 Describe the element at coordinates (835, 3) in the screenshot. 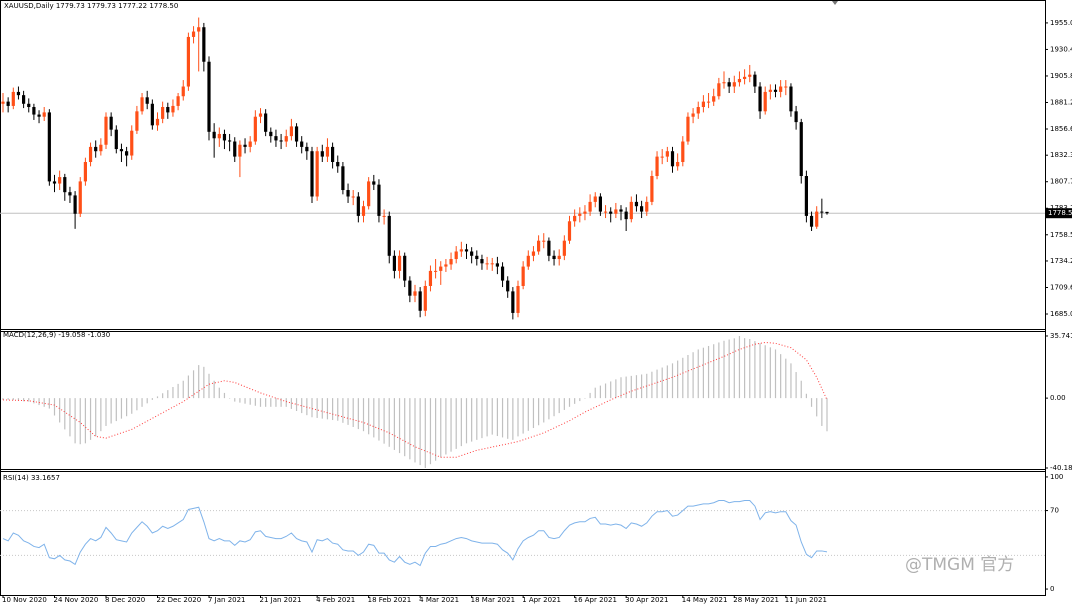

I see `shift-marker` at that location.